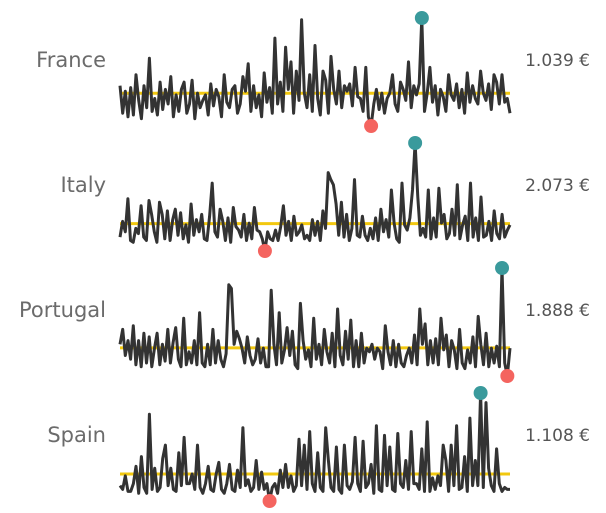  I want to click on row-value-italy: 2.073 €, so click(557, 186).